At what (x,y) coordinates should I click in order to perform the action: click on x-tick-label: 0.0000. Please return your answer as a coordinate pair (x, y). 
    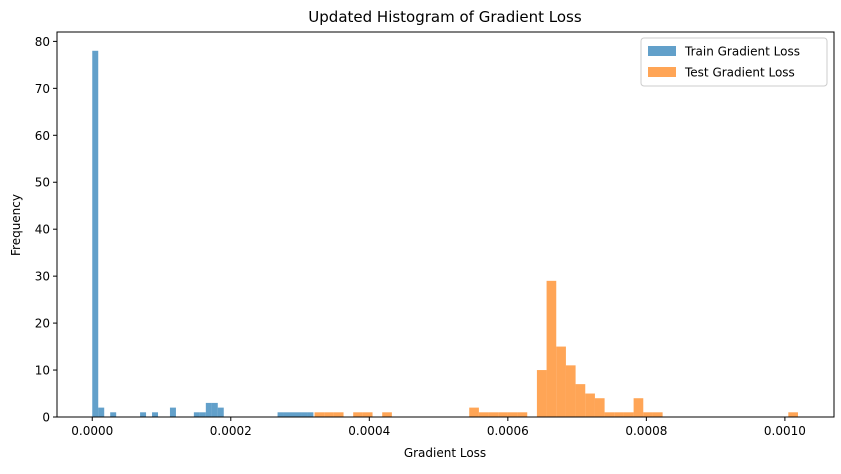
    Looking at the image, I should click on (92, 431).